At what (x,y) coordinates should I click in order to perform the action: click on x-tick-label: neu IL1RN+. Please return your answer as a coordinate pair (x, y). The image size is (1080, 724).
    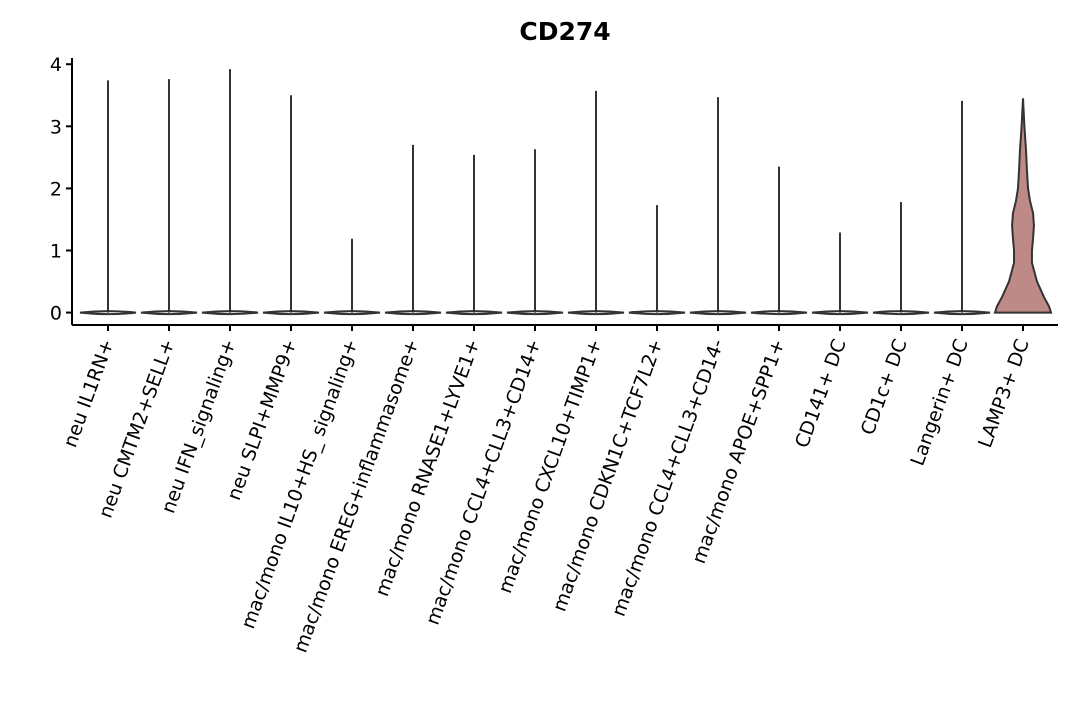
    Looking at the image, I should click on (88, 393).